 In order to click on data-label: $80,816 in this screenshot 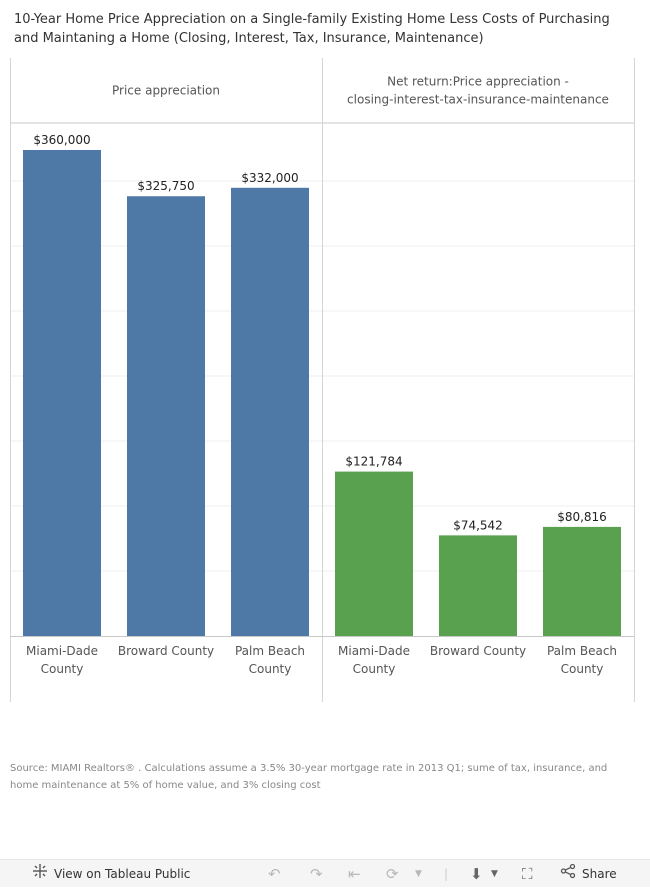, I will do `click(582, 517)`.